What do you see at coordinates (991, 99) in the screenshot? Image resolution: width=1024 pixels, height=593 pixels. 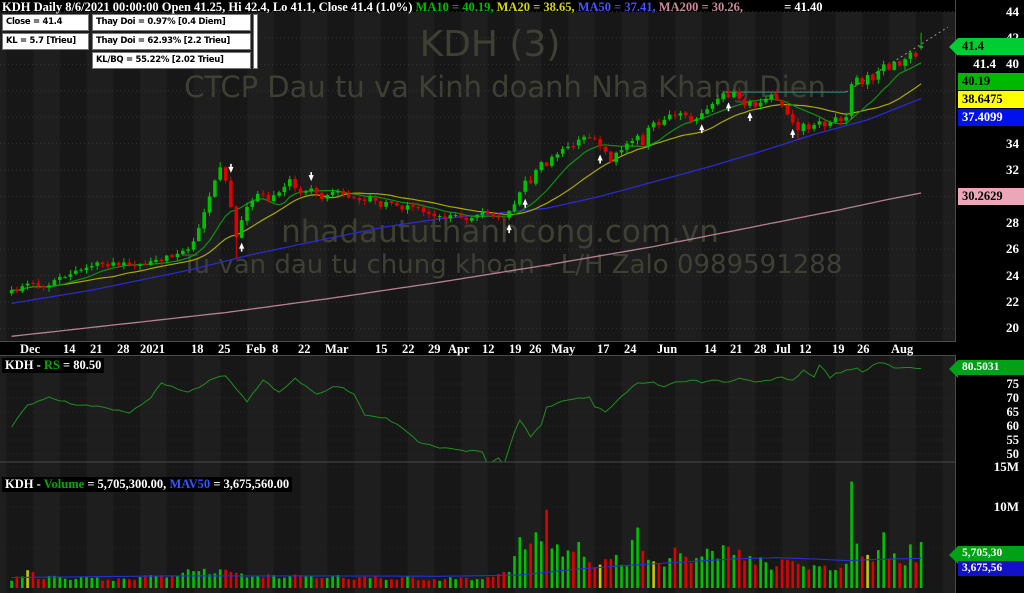 I see `value-tag-38.6475: 38.6475` at bounding box center [991, 99].